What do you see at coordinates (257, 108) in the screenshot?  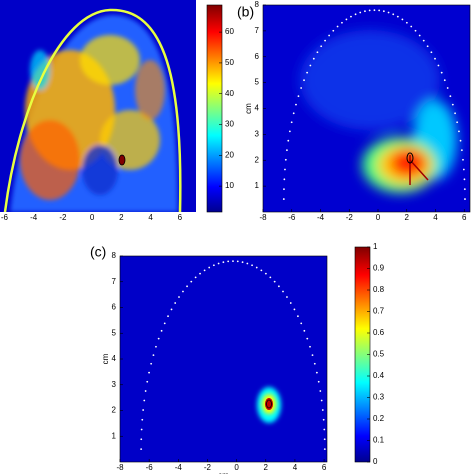 I see `y-tick-label: 4` at bounding box center [257, 108].